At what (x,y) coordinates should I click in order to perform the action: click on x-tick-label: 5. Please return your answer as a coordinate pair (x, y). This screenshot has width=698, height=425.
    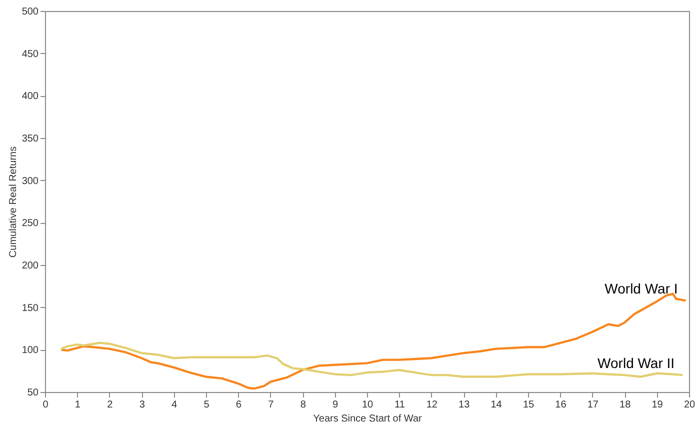
    Looking at the image, I should click on (207, 405).